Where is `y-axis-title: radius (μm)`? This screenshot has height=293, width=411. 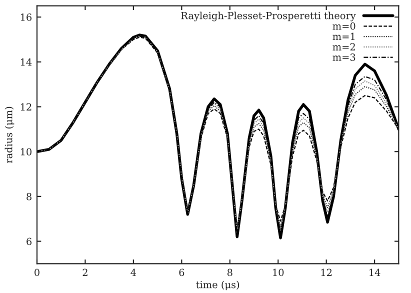
y-axis-title: radius (μm) is located at coordinates (9, 135).